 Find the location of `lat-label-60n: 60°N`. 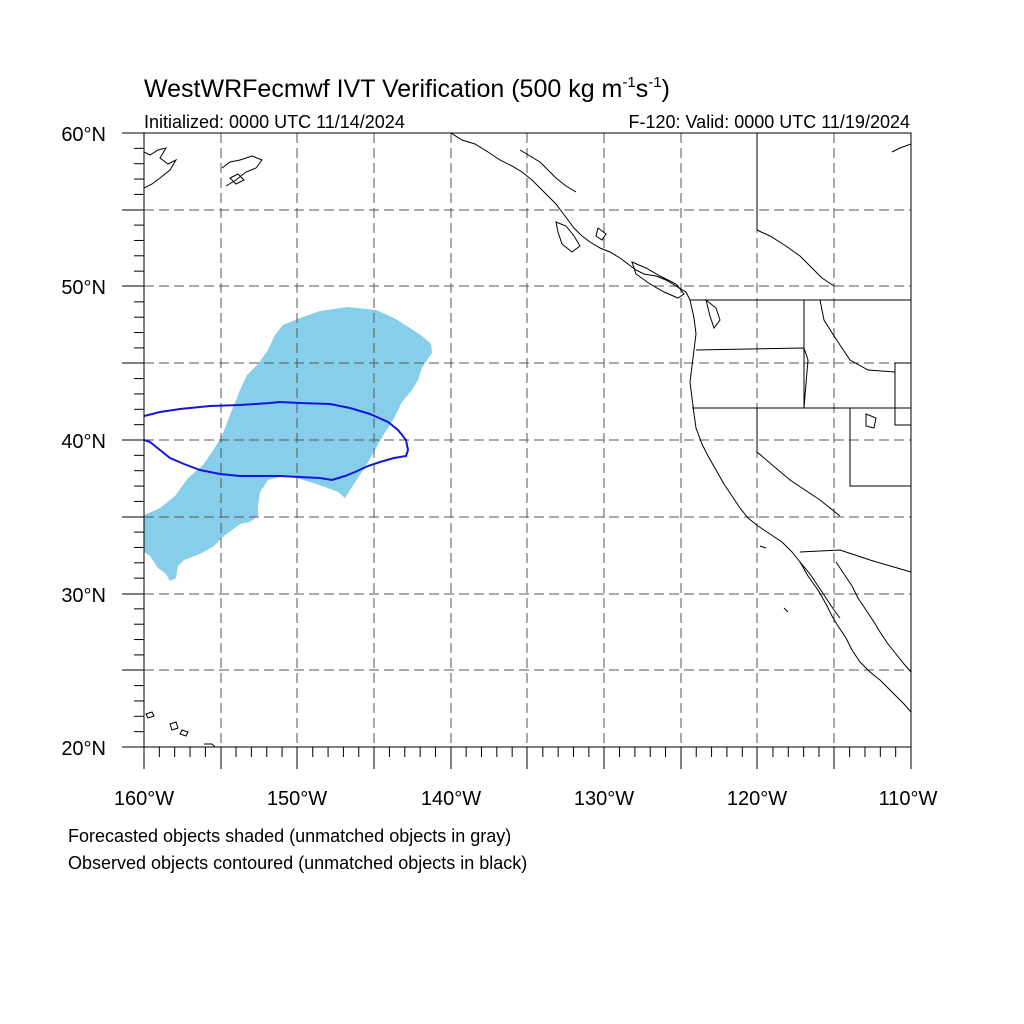

lat-label-60n: 60°N is located at coordinates (83, 135).